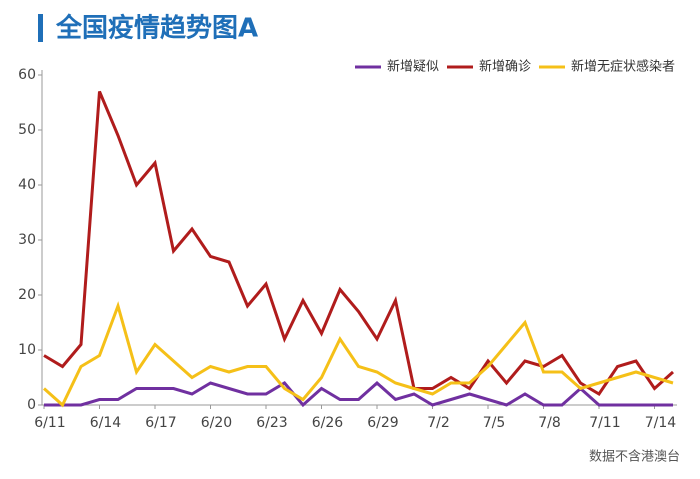  I want to click on legend-label: 新增确诊, so click(505, 67).